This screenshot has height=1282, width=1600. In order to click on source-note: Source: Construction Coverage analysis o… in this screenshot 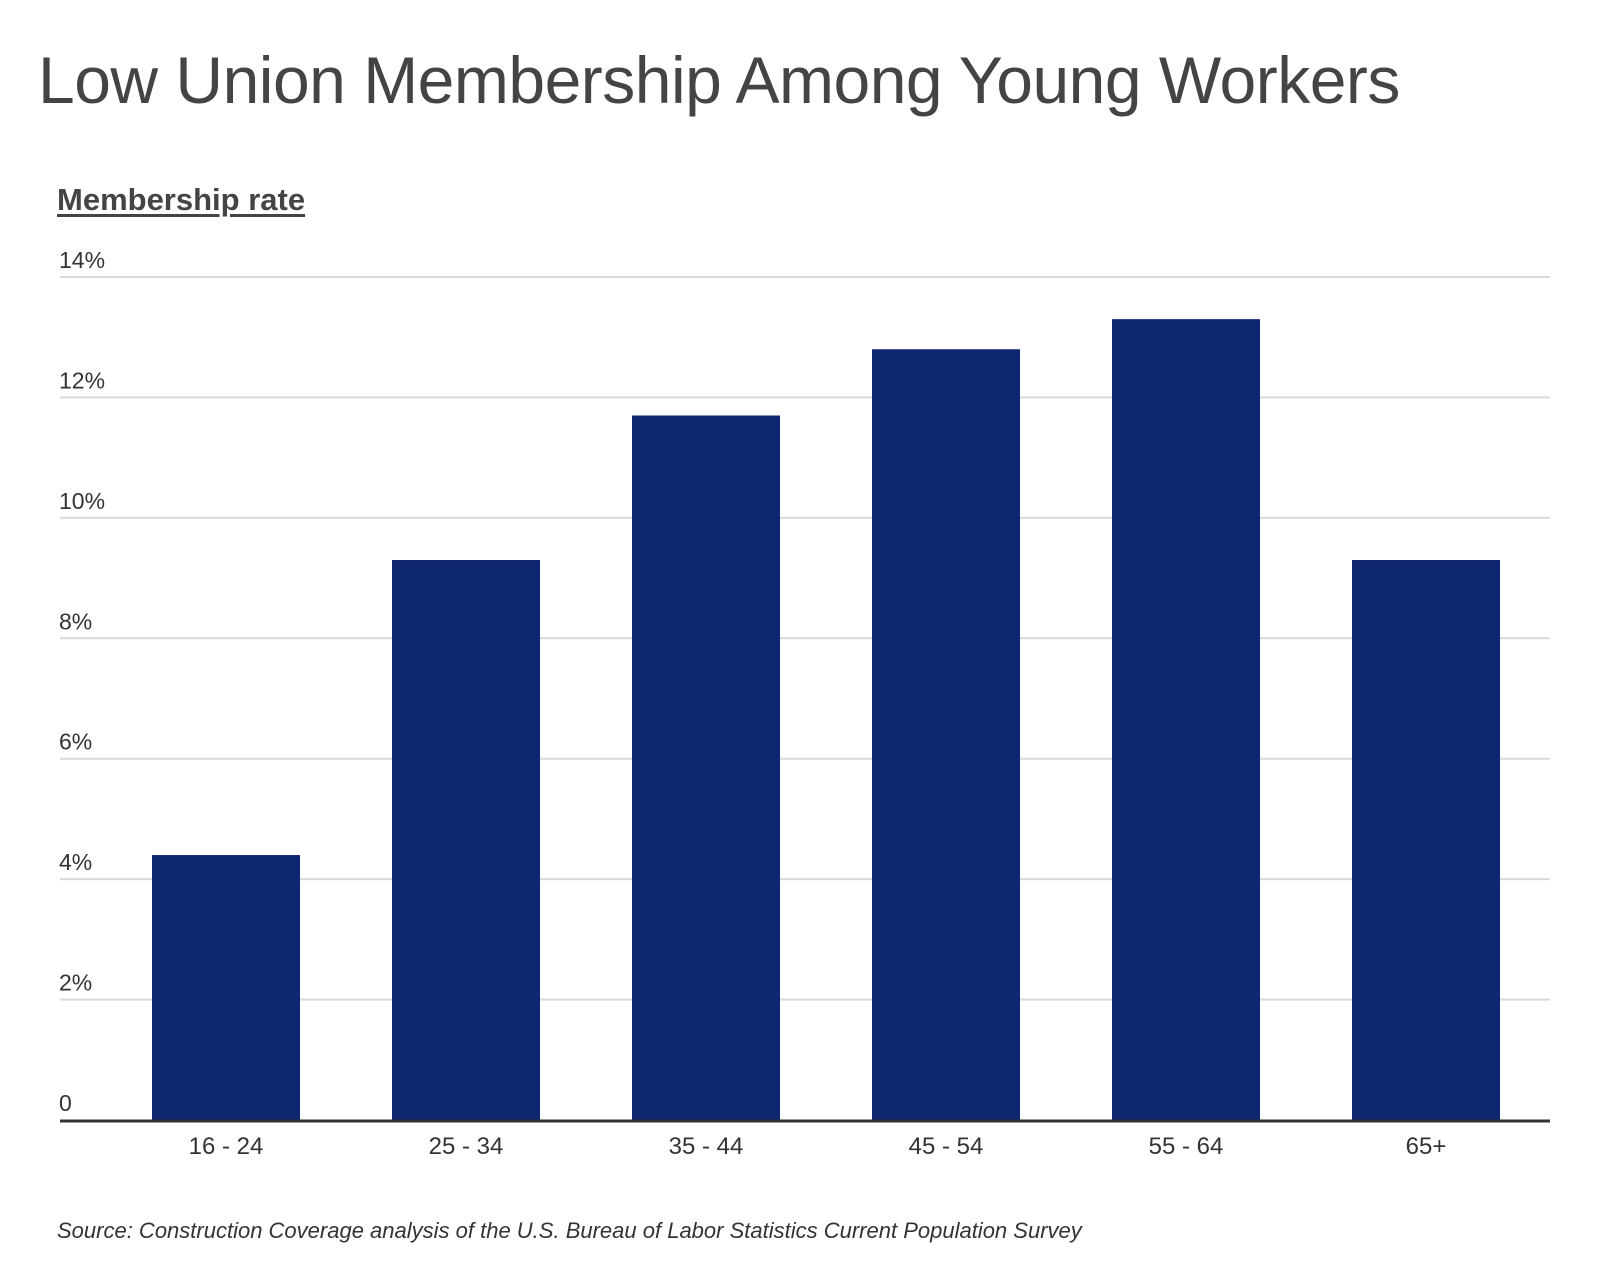, I will do `click(569, 1230)`.